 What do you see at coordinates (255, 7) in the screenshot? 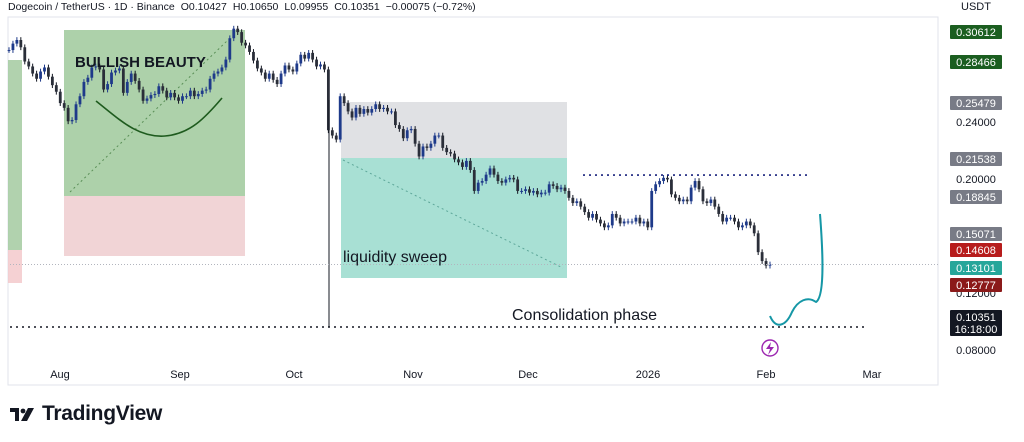
I see `high-value: H0.10650` at bounding box center [255, 7].